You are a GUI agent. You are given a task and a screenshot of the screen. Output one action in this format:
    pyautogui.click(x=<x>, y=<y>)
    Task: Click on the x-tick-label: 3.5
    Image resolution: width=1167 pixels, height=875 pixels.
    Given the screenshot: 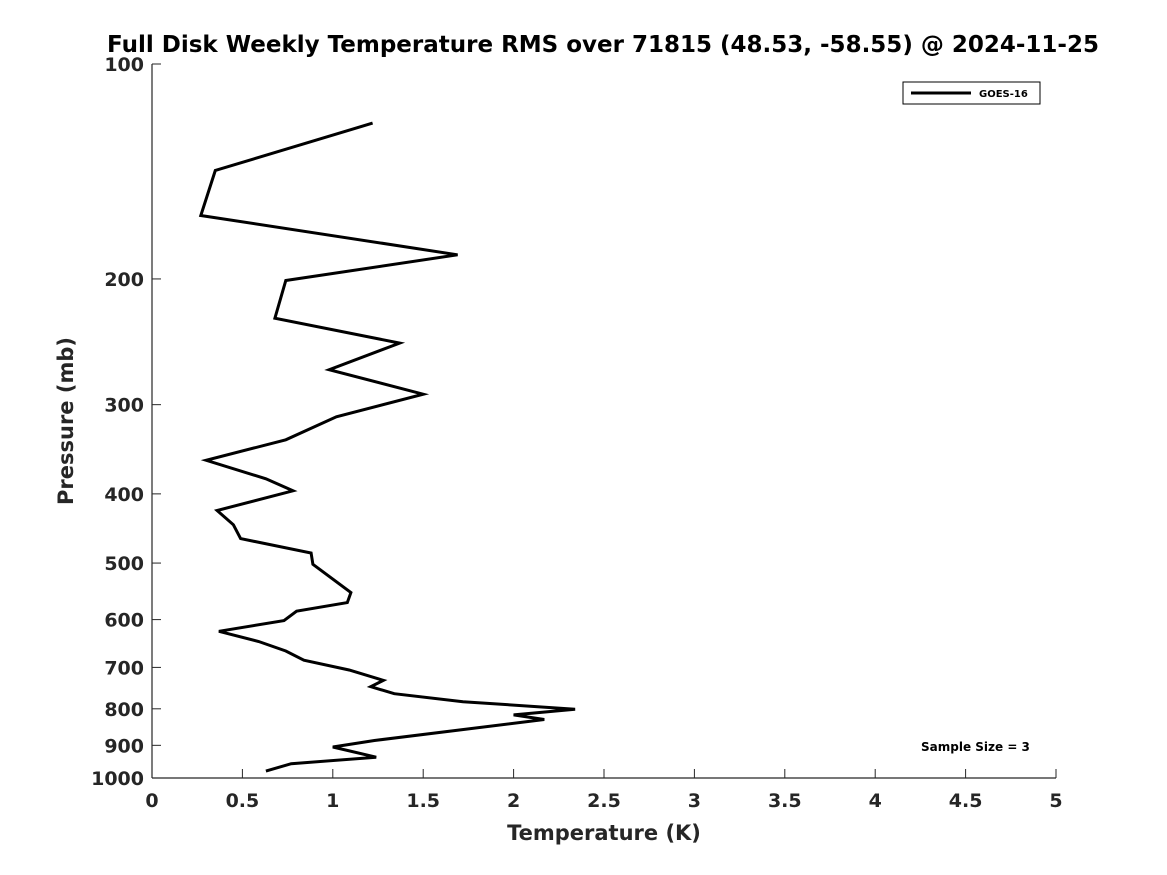 What is the action you would take?
    pyautogui.click(x=785, y=801)
    